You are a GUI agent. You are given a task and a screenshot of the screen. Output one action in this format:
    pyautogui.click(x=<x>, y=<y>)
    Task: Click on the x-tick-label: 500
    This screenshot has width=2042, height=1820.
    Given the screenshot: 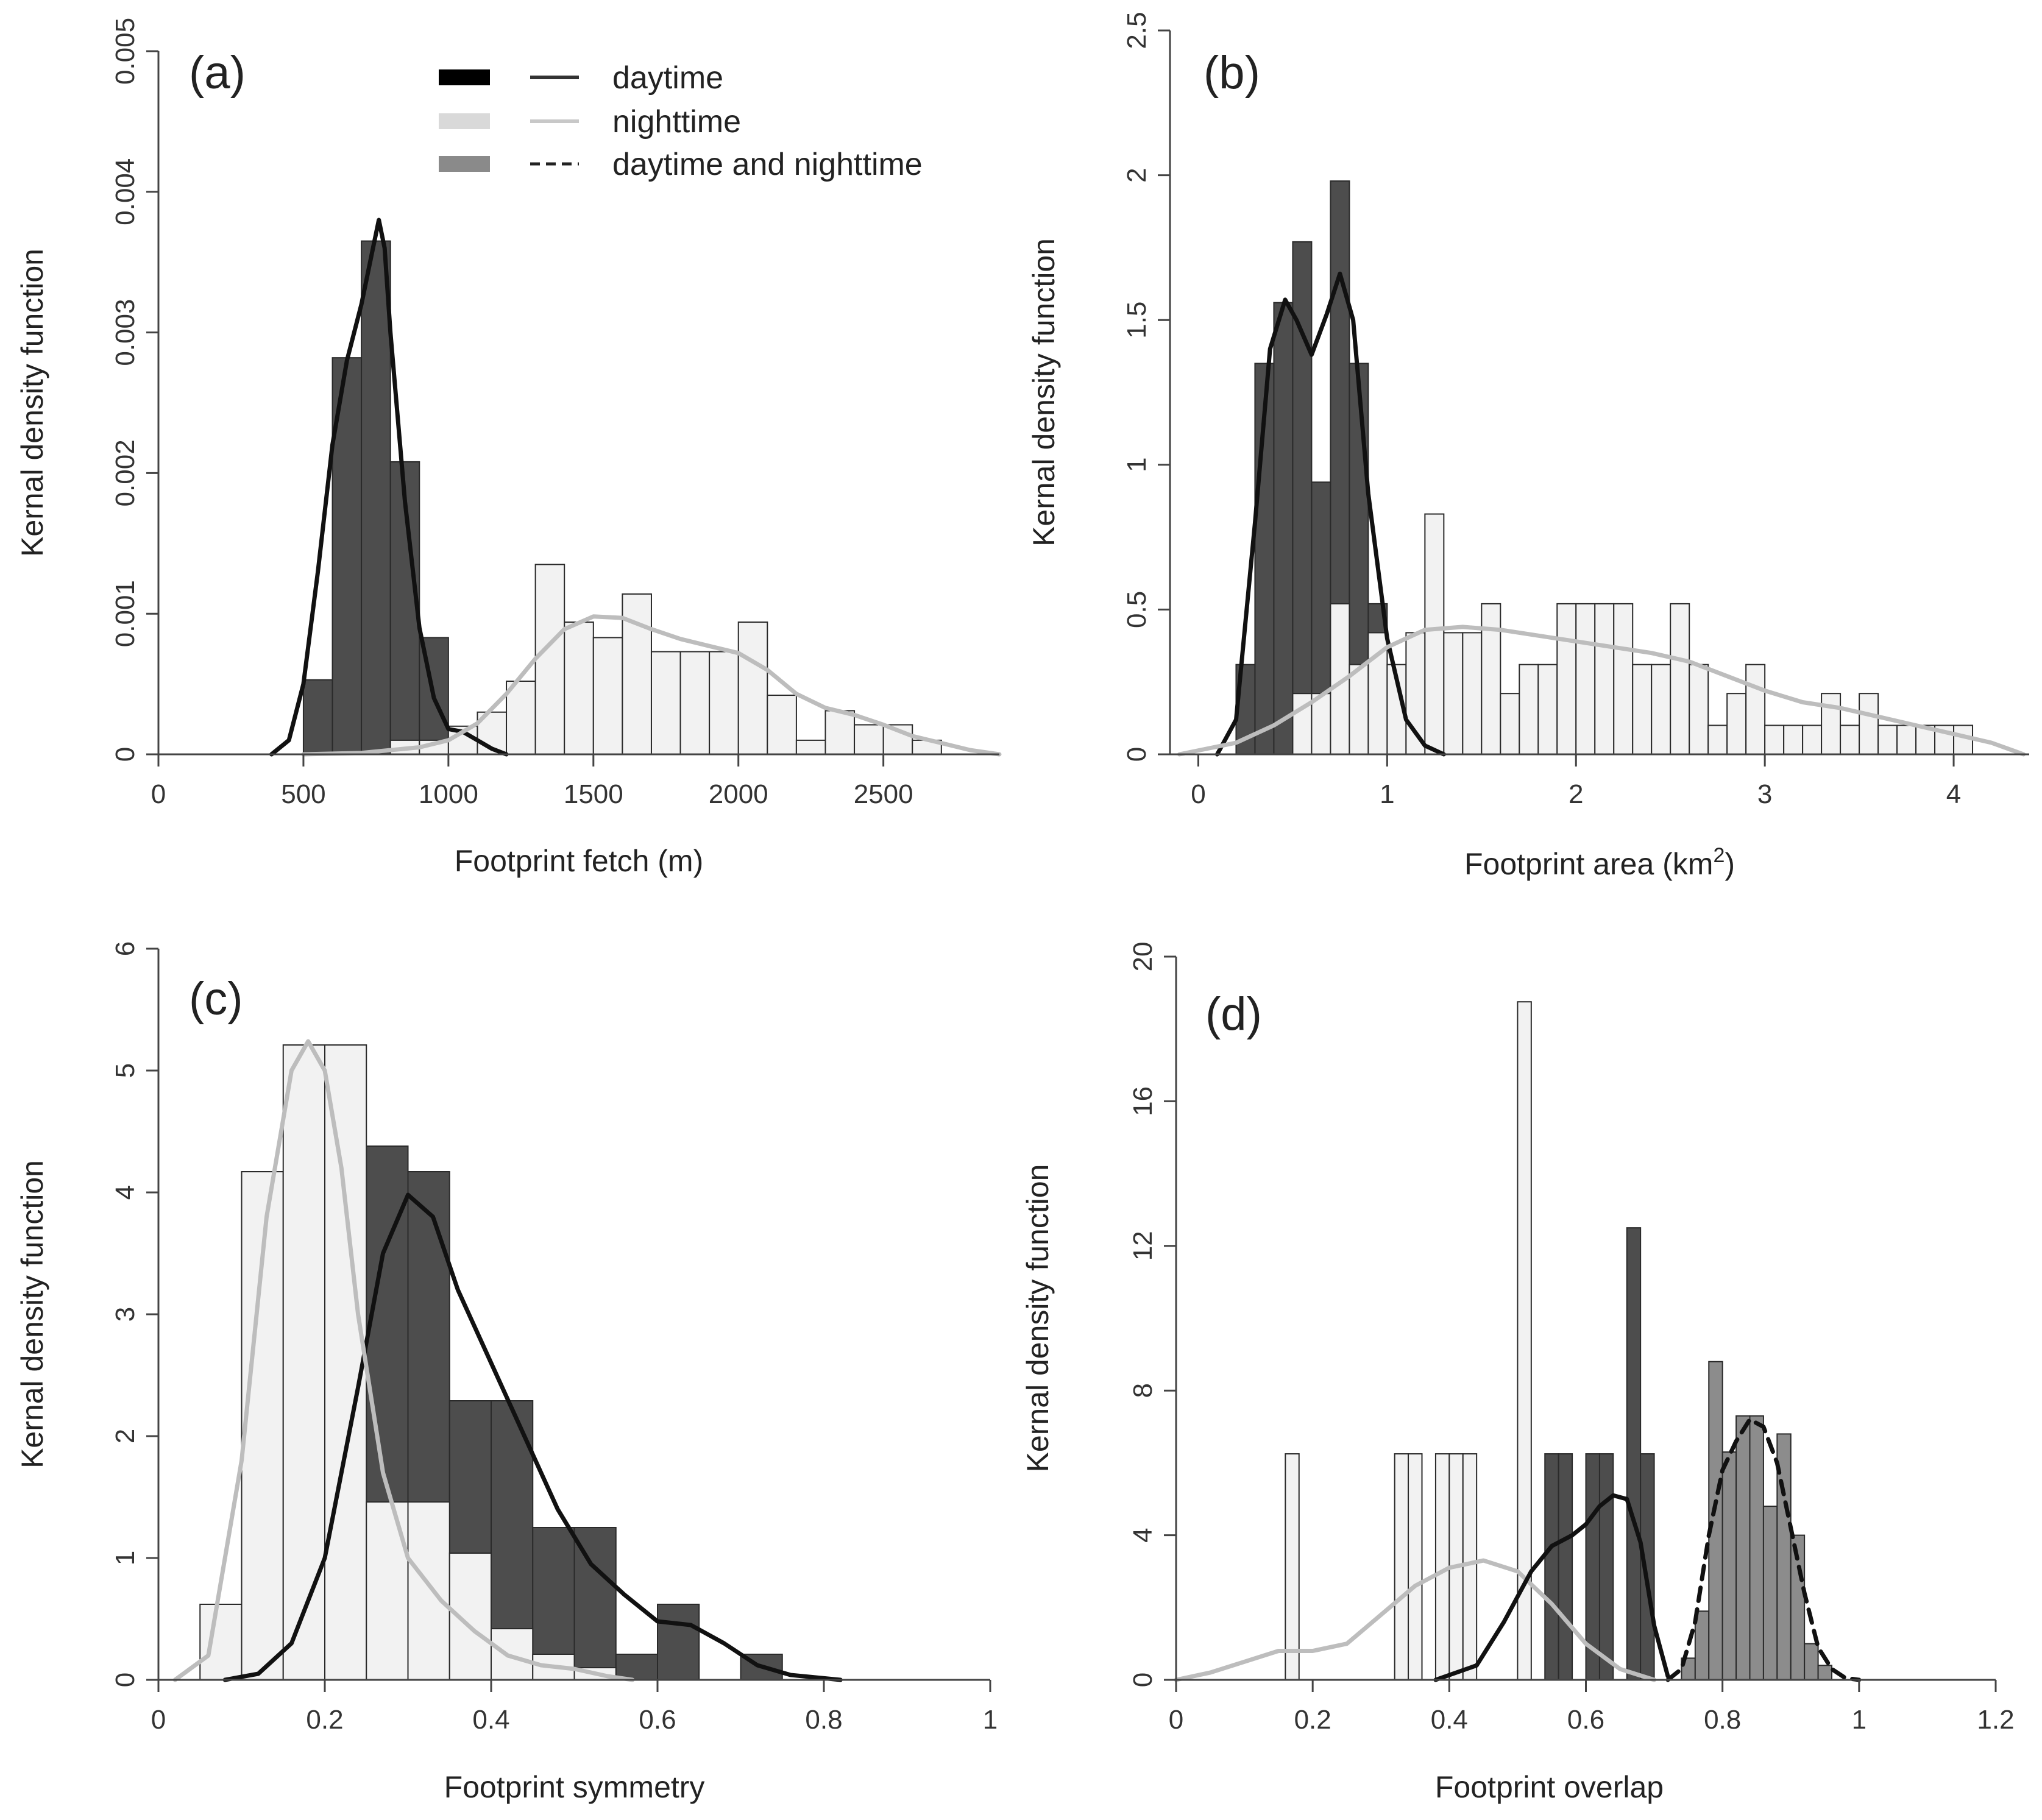 What is the action you would take?
    pyautogui.click(x=303, y=794)
    